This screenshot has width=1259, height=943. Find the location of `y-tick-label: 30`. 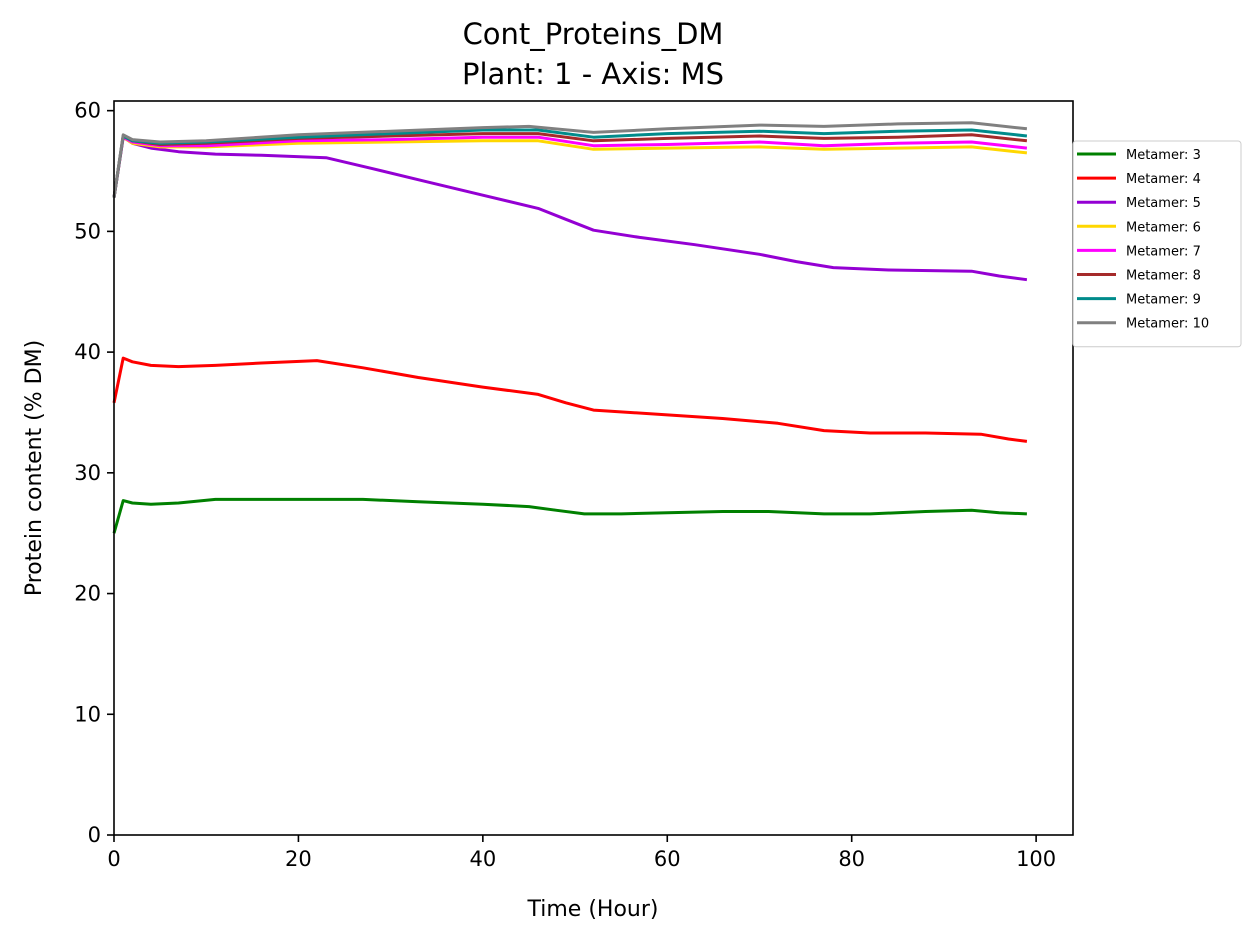

y-tick-label: 30 is located at coordinates (87, 473).